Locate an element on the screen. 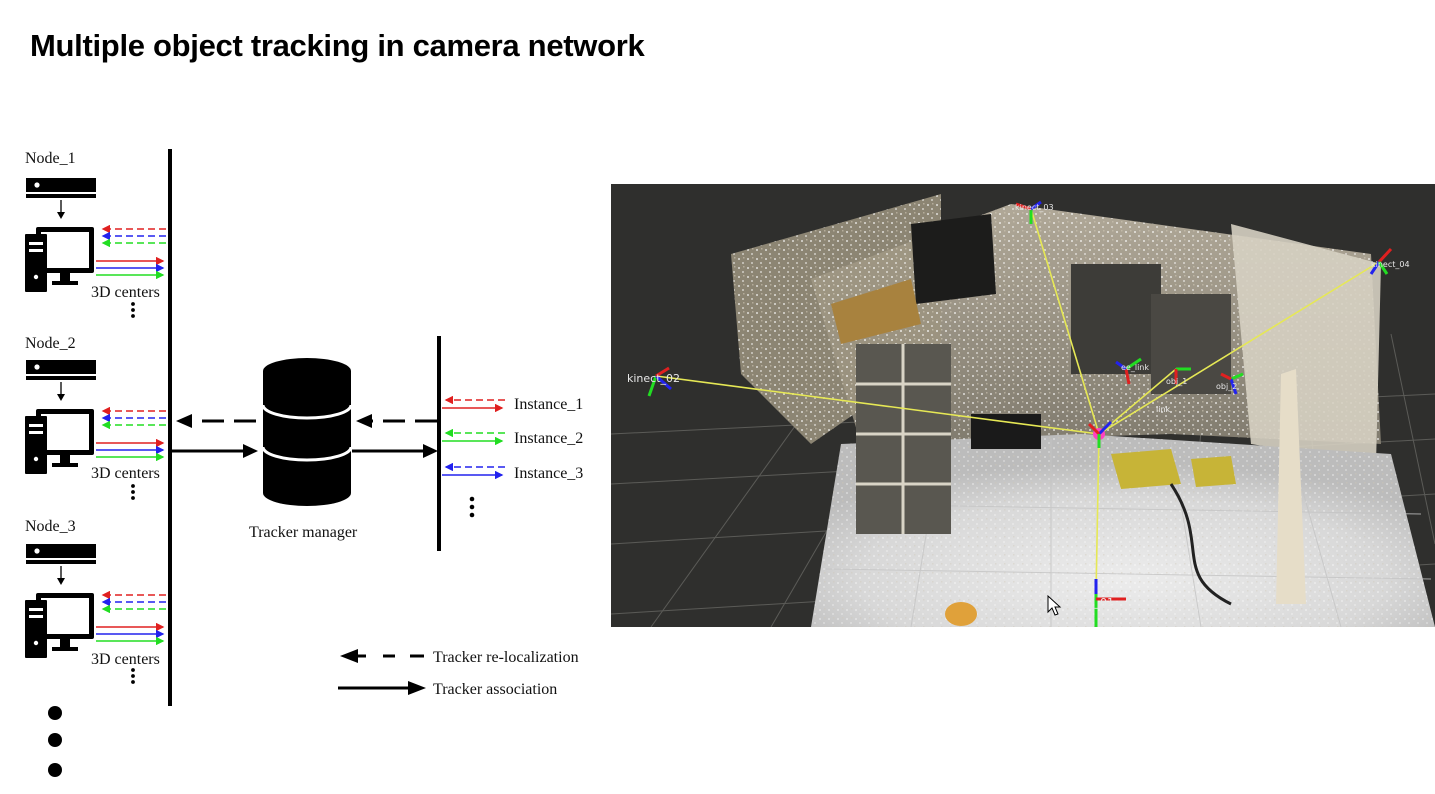 Image resolution: width=1435 pixels, height=794 pixels. frame-label-obj-2: obj_2 is located at coordinates (1226, 386).